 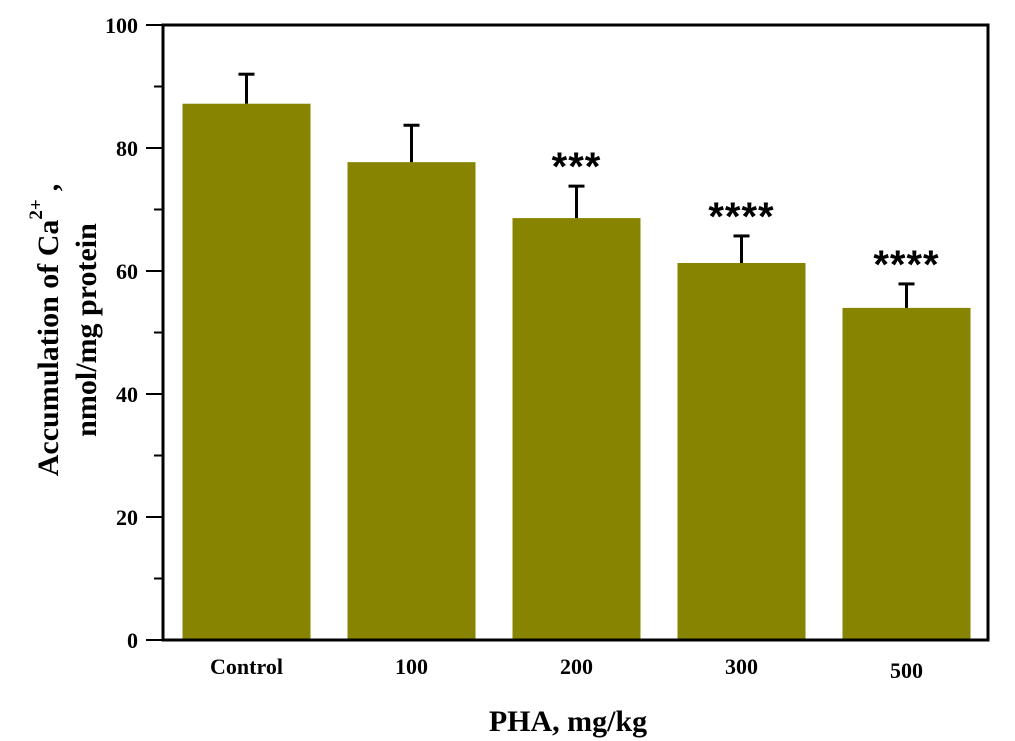 What do you see at coordinates (134, 333) in the screenshot?
I see `y-axis: 0 20 40 60 80 100` at bounding box center [134, 333].